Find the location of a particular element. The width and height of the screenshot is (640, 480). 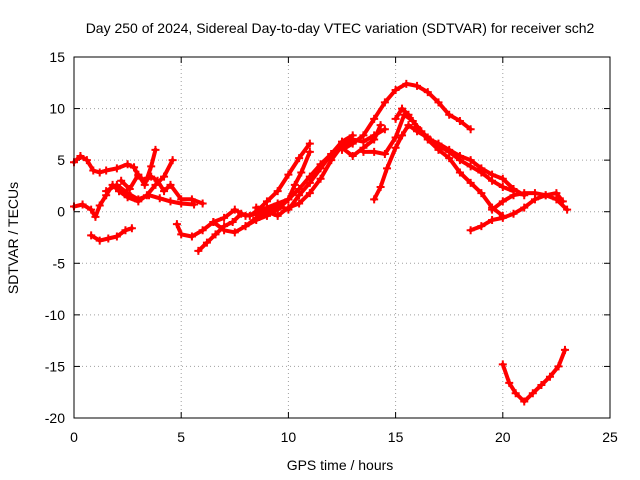

x-tick-label: 15 is located at coordinates (396, 437).